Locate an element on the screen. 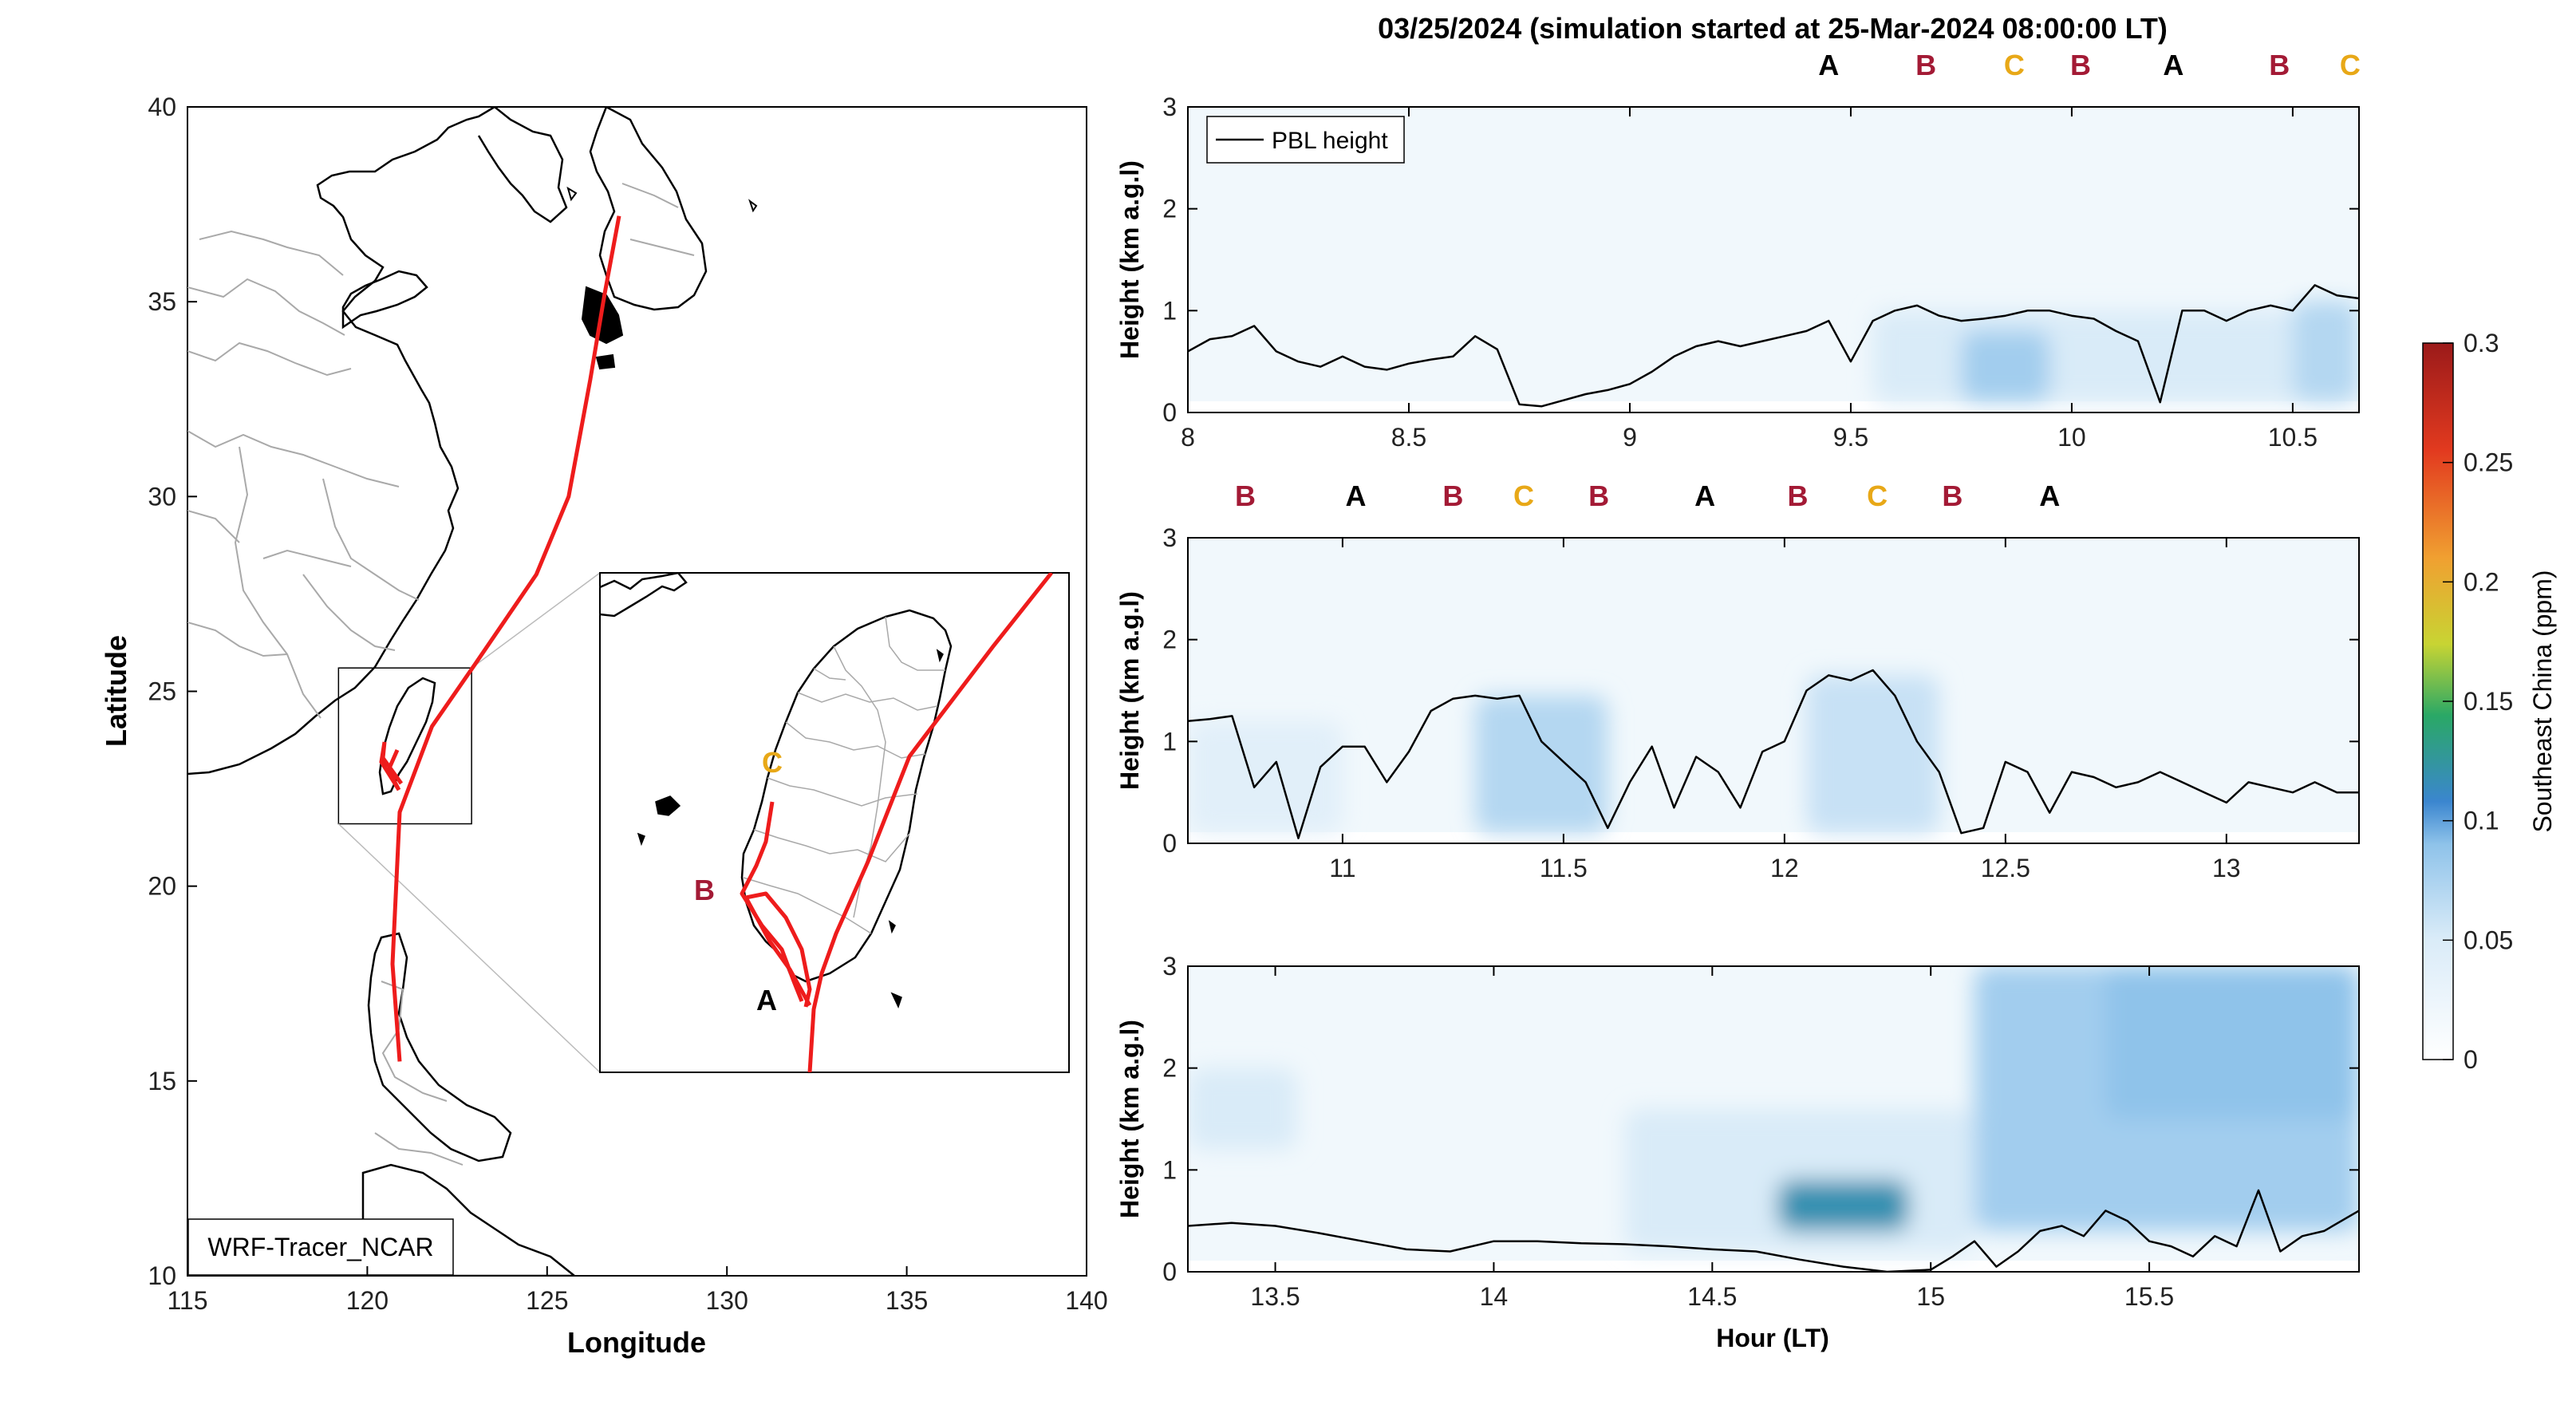 This screenshot has width=2576, height=1413. xtick-label: 13 is located at coordinates (2227, 868).